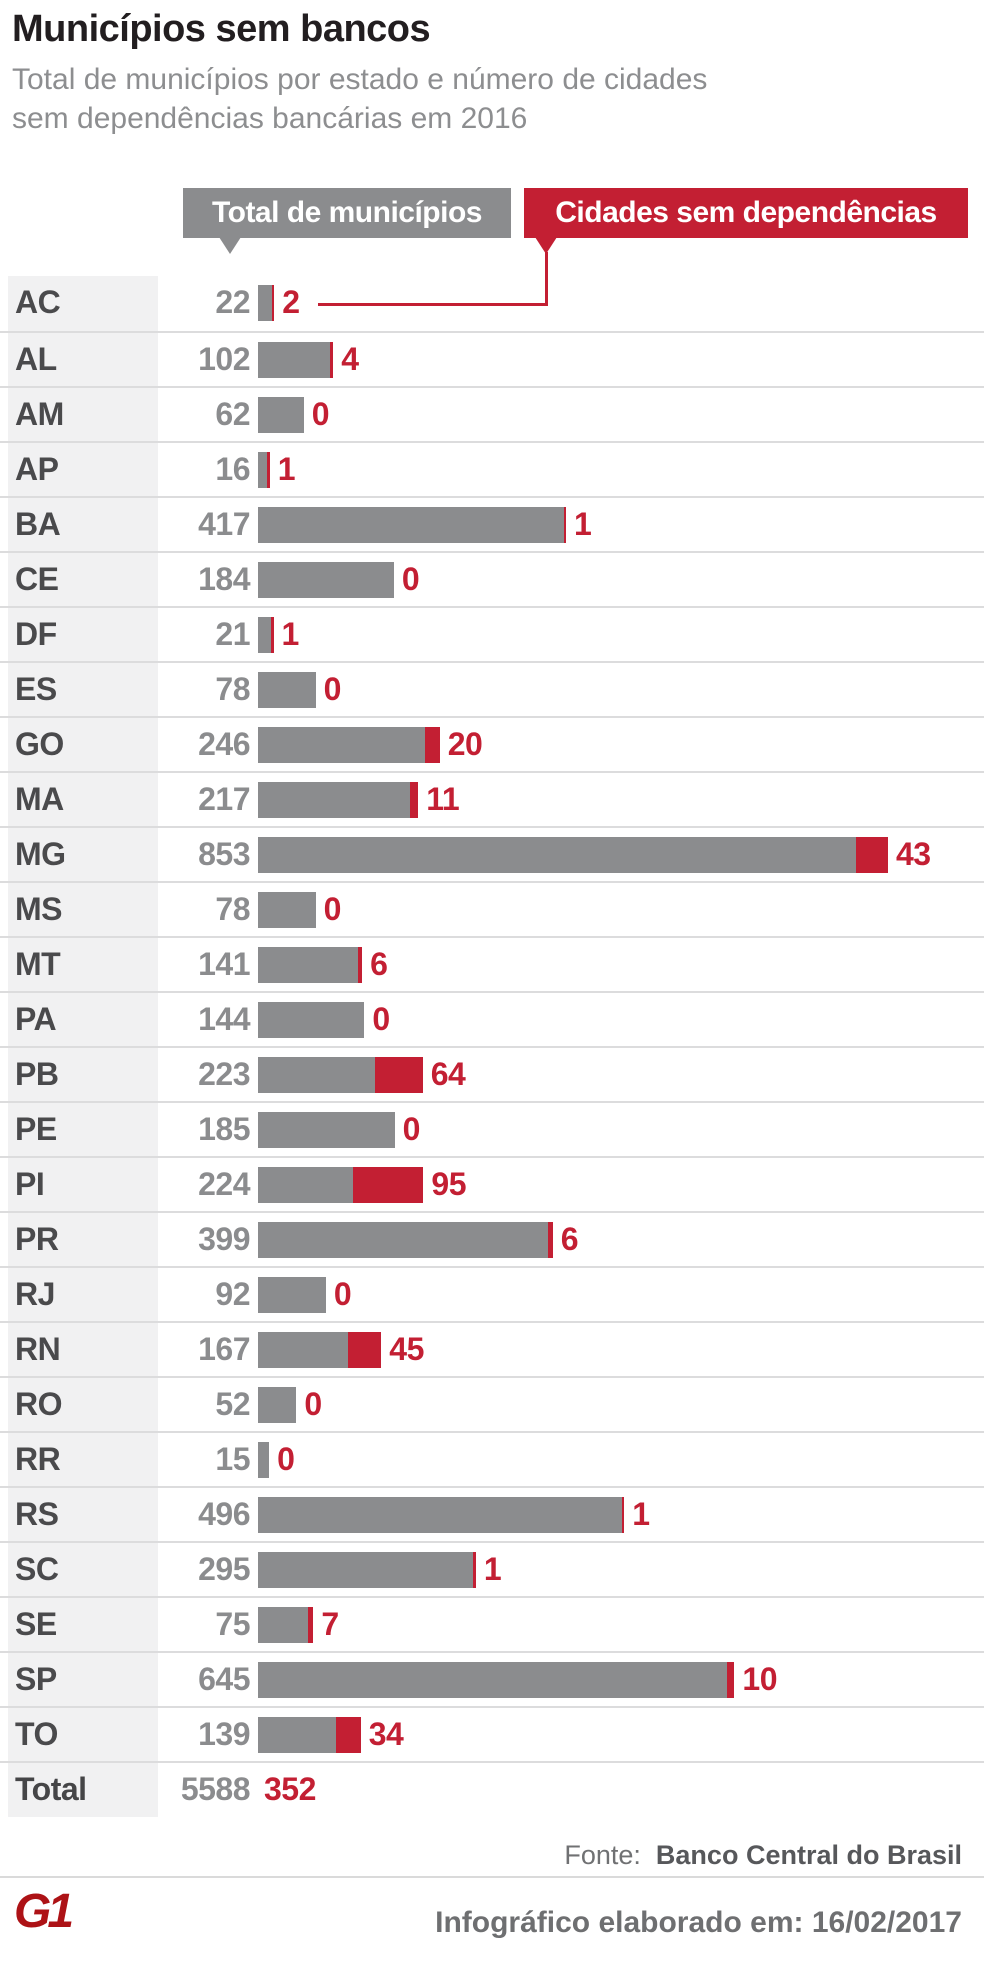  What do you see at coordinates (38, 302) in the screenshot?
I see `state-label: AC` at bounding box center [38, 302].